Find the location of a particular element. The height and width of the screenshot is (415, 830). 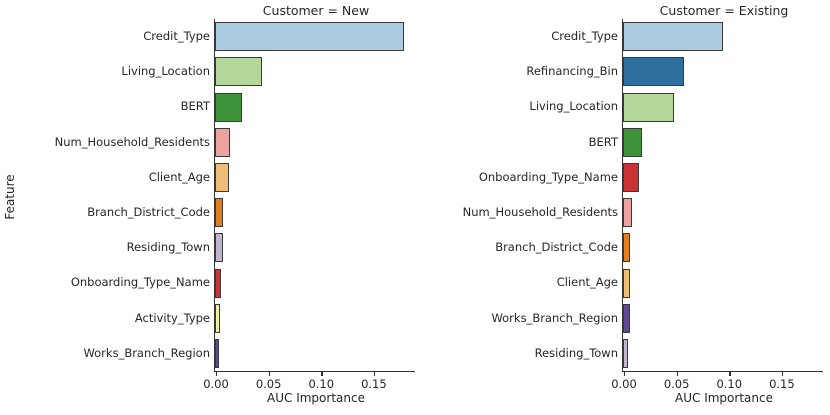

left-x-axis-label: AUC Importance is located at coordinates (316, 398).